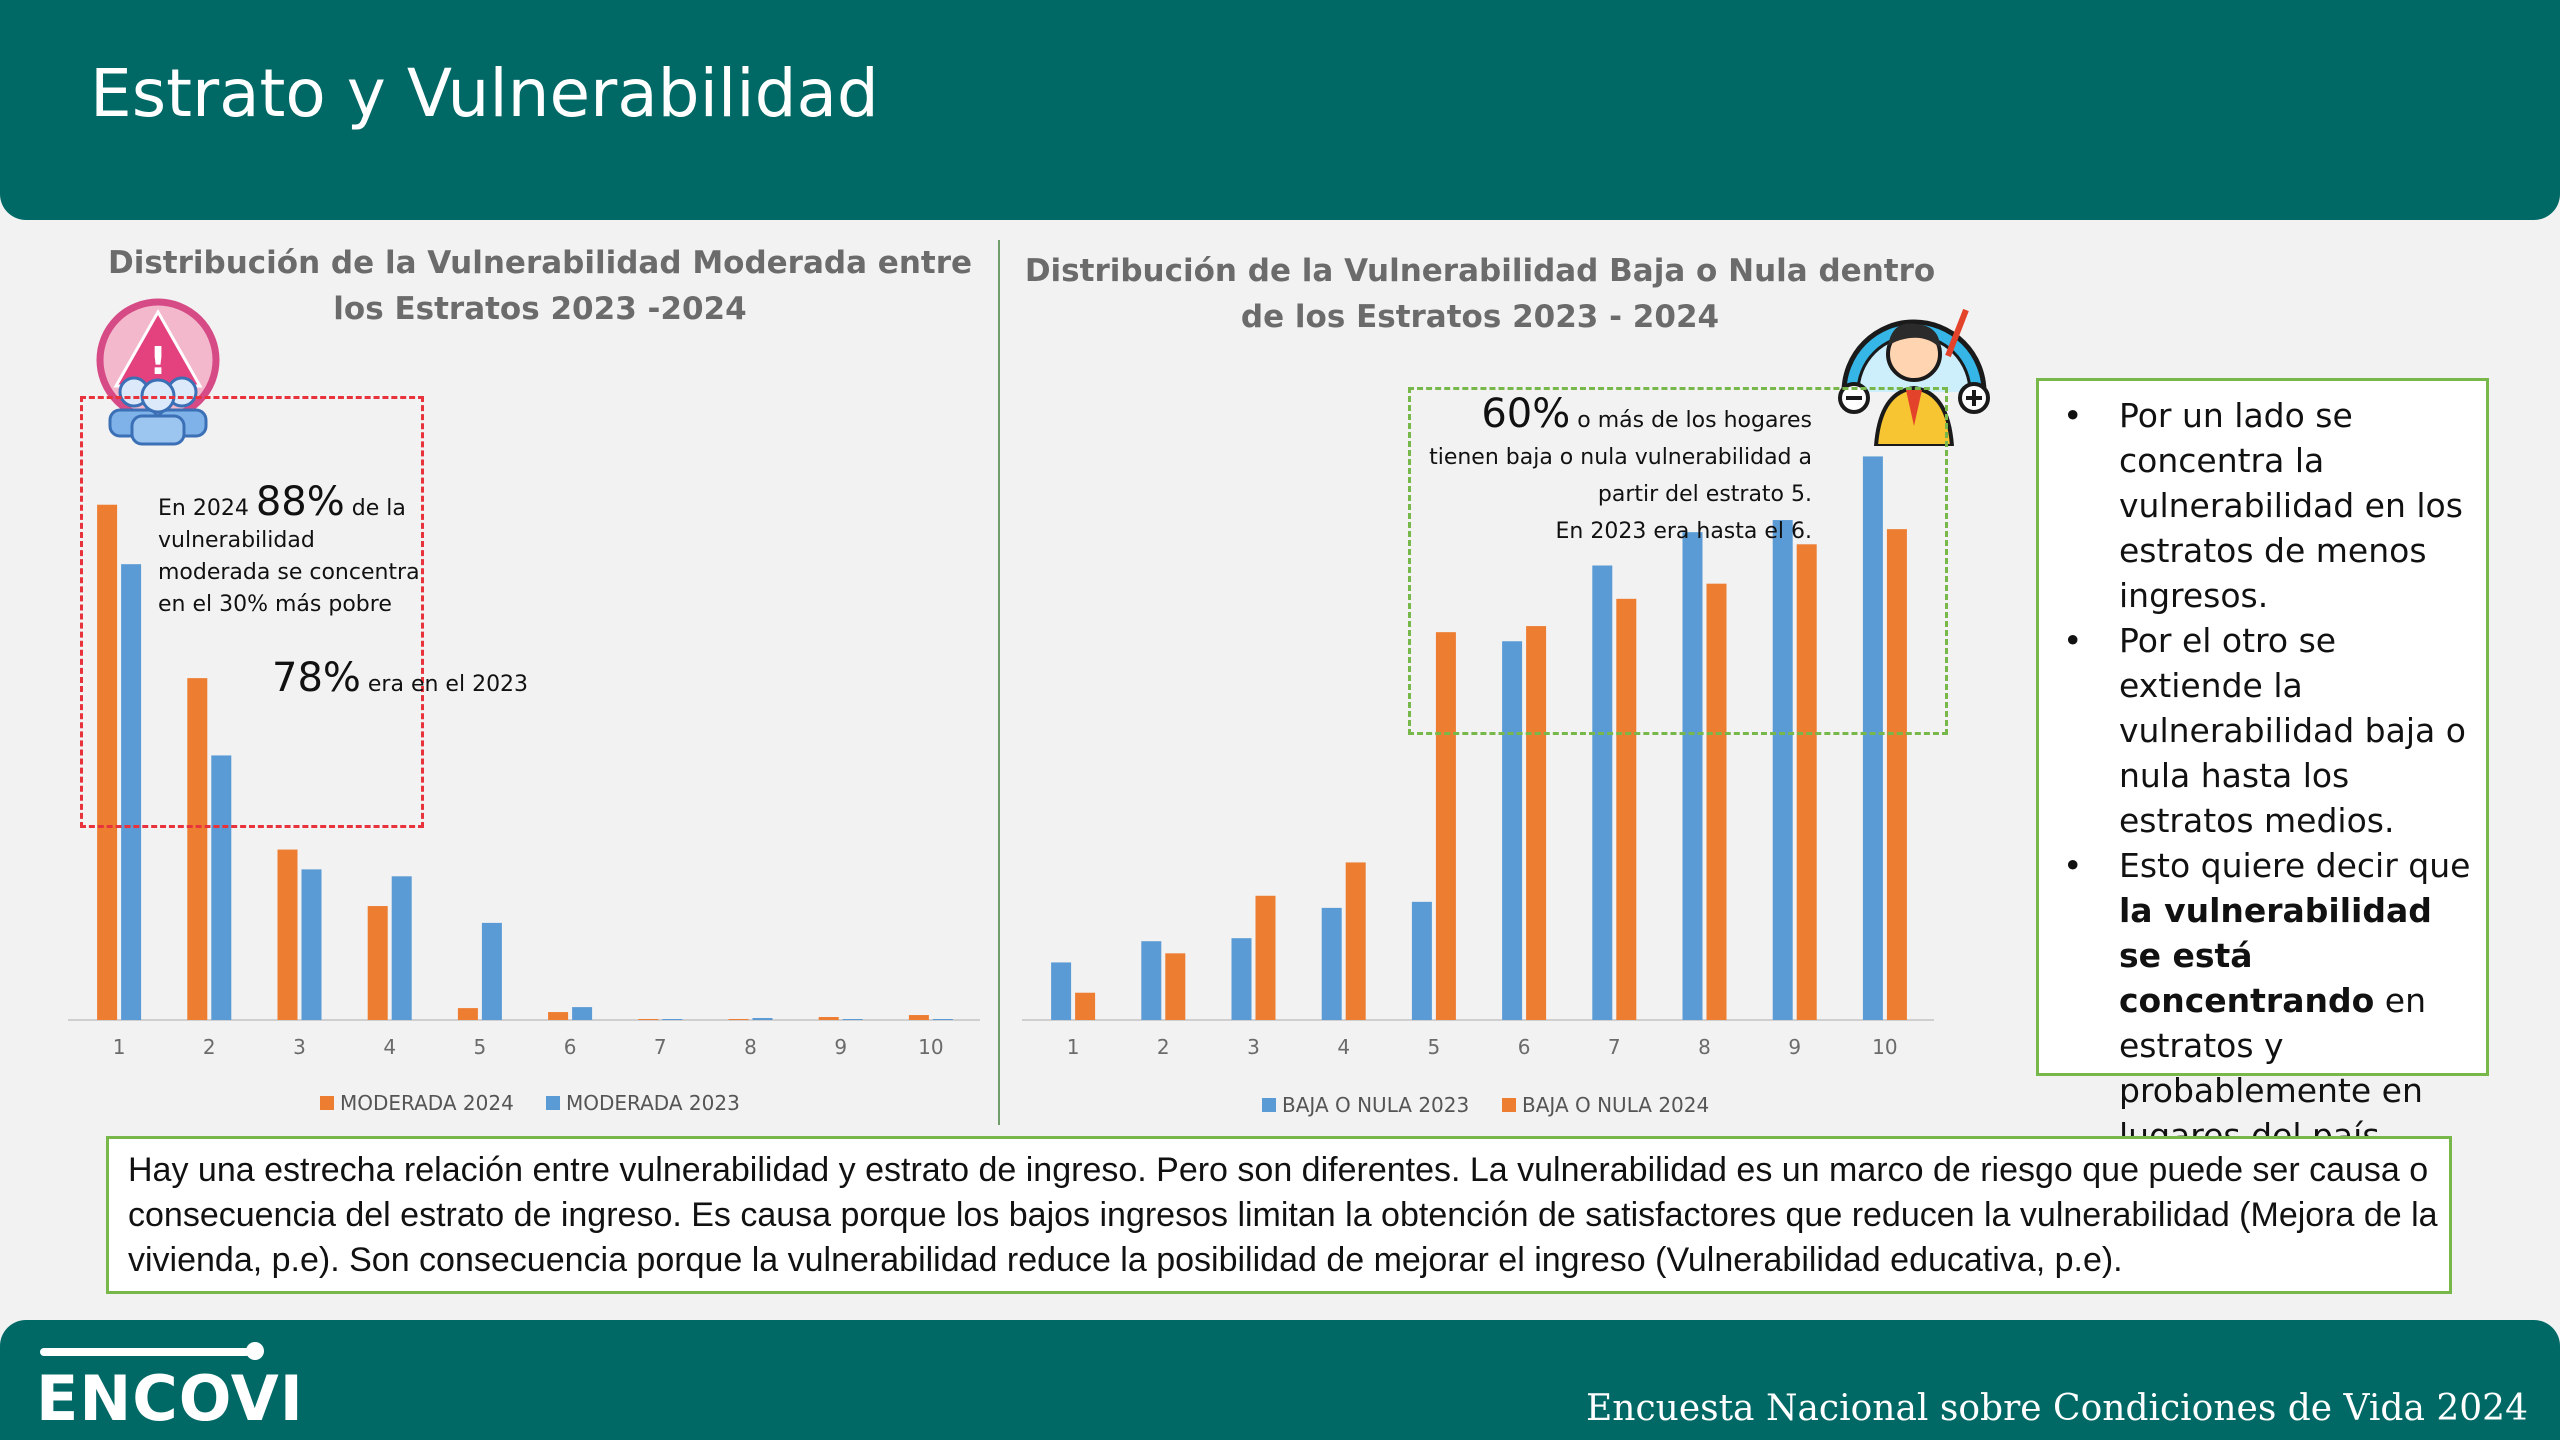 Image resolution: width=2560 pixels, height=1440 pixels. What do you see at coordinates (1073, 1047) in the screenshot?
I see `right-tick-label: 1` at bounding box center [1073, 1047].